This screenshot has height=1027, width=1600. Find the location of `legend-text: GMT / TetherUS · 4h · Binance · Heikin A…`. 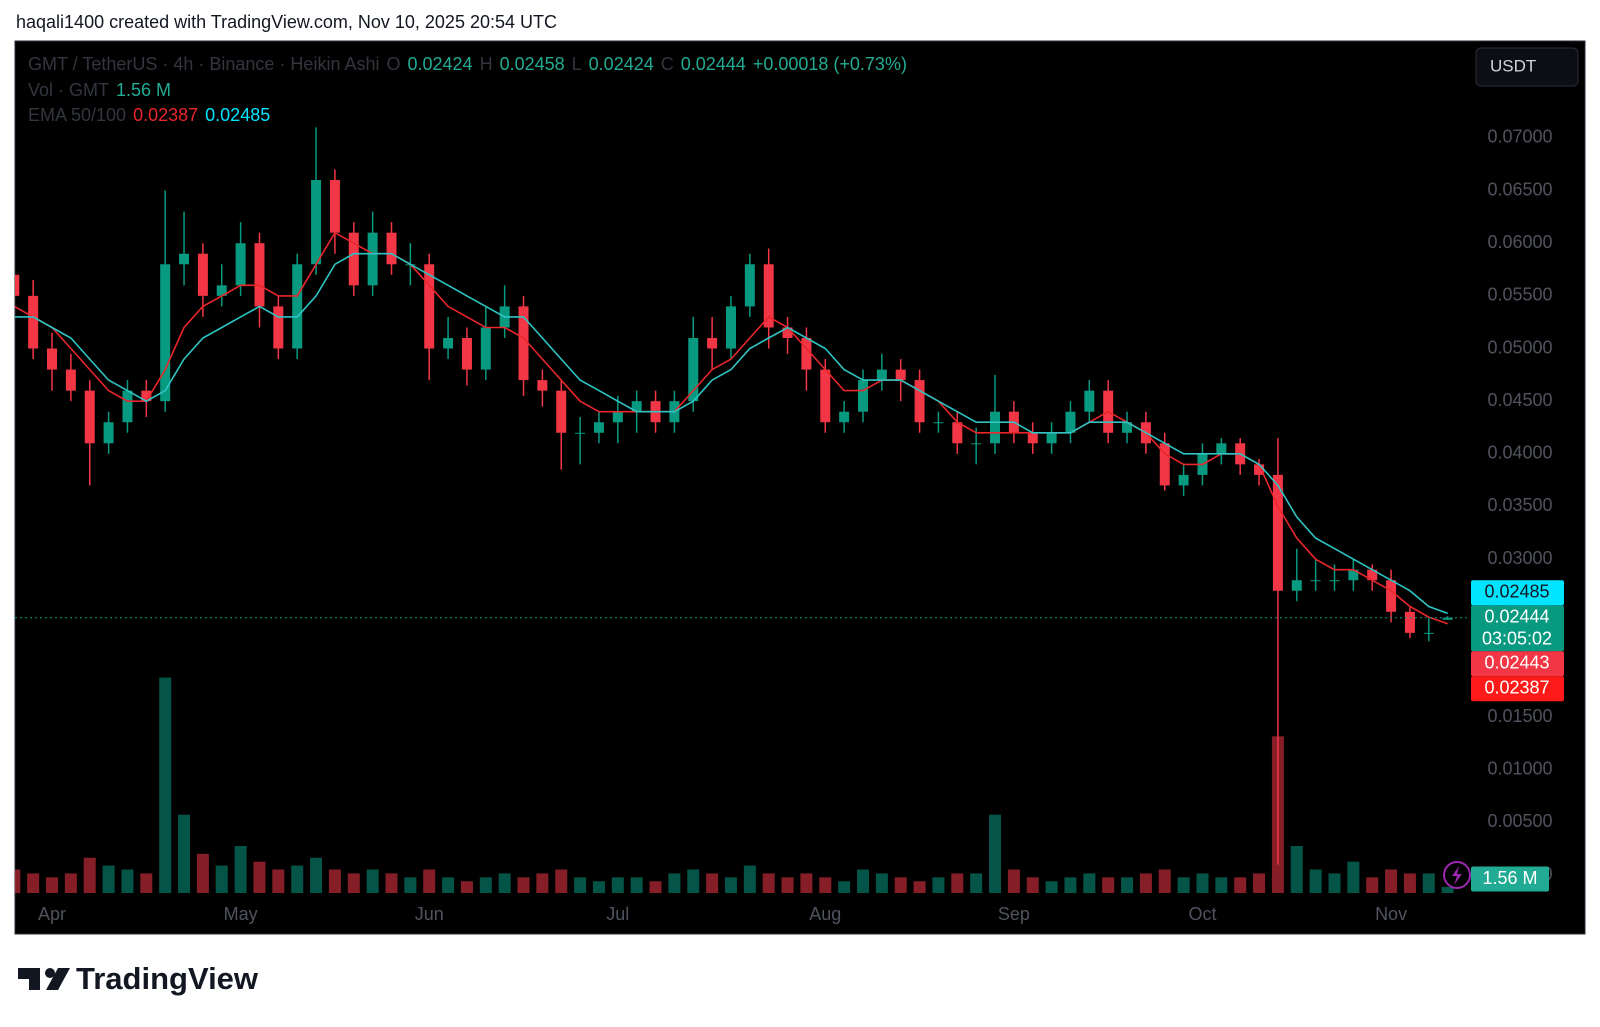

legend-text: GMT / TetherUS · 4h · Binance · Heikin A… is located at coordinates (203, 64).